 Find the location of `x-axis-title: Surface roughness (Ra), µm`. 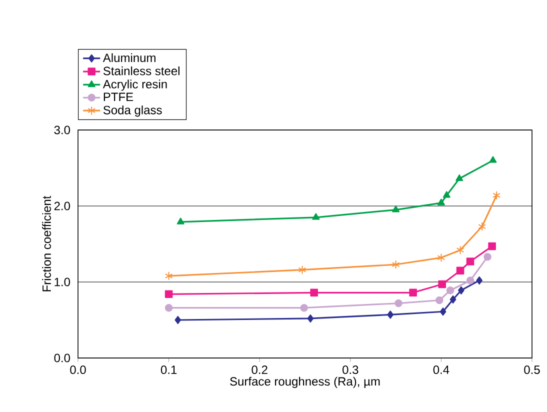

x-axis-title: Surface roughness (Ra), µm is located at coordinates (305, 382).